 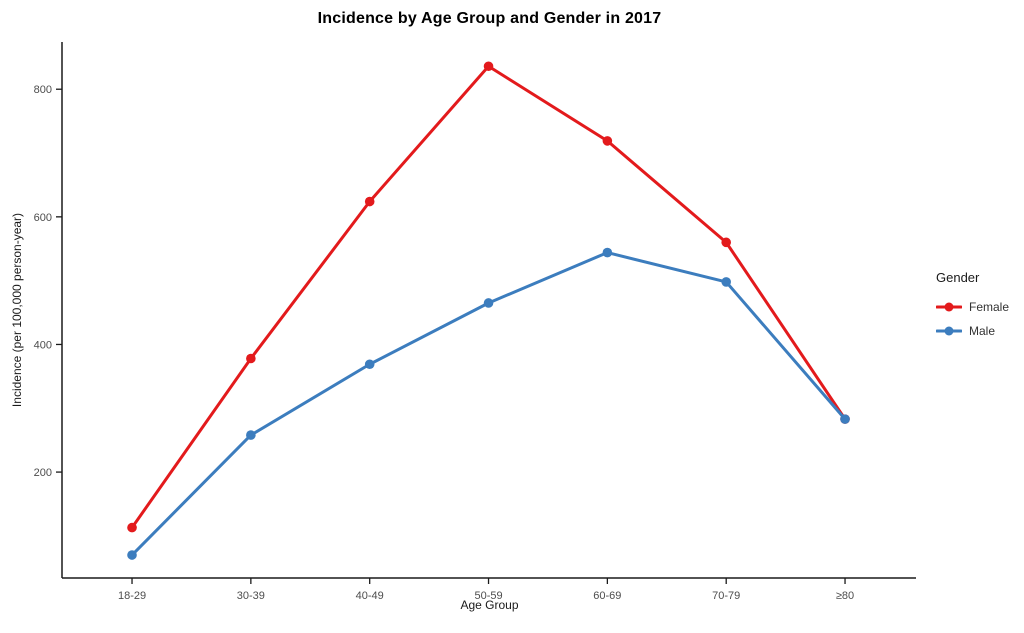 I want to click on legend-item-male: Male, so click(x=972, y=331).